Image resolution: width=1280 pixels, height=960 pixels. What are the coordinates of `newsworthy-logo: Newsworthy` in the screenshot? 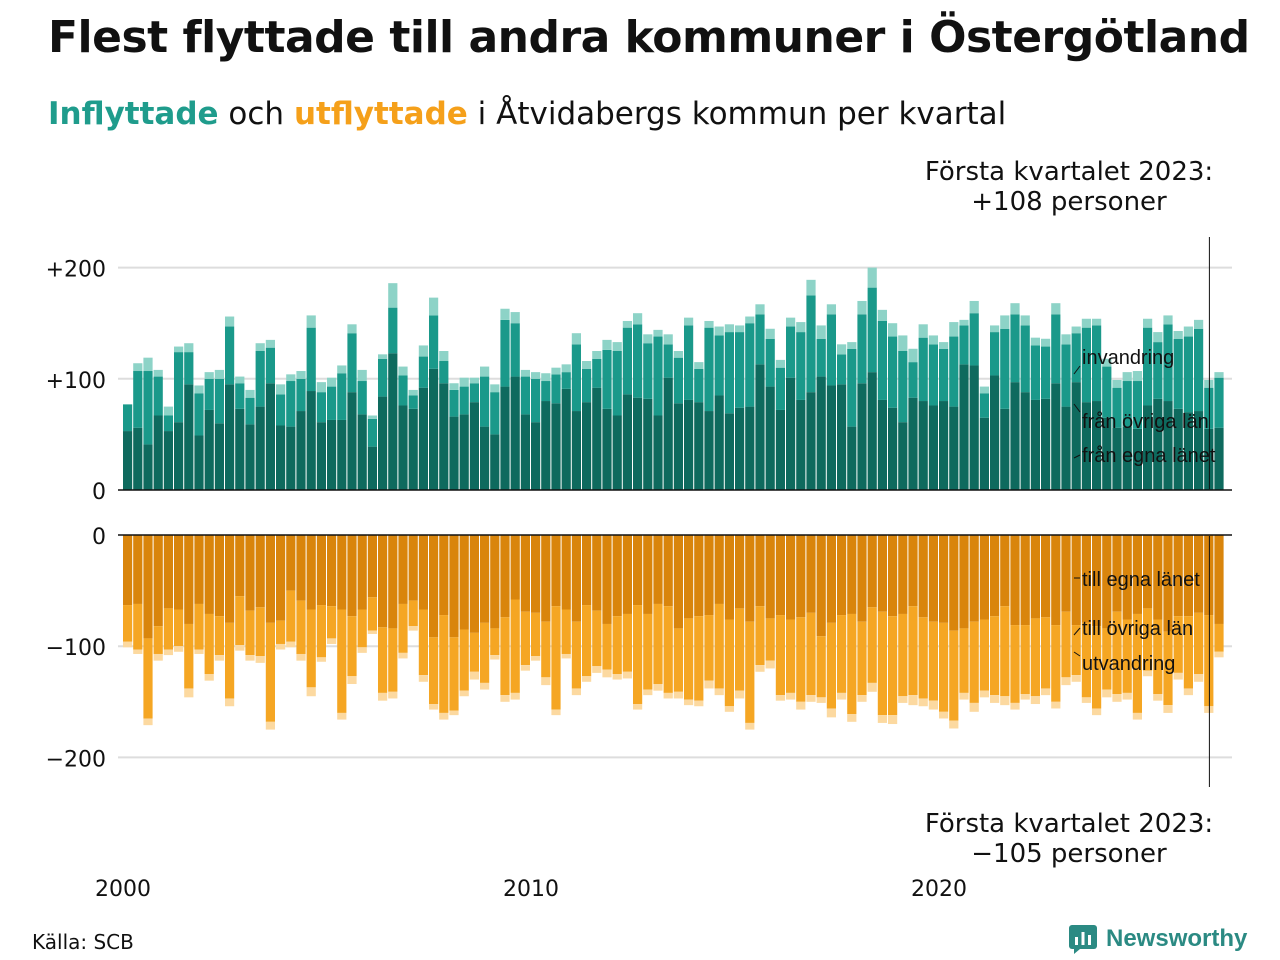 It's located at (1157, 939).